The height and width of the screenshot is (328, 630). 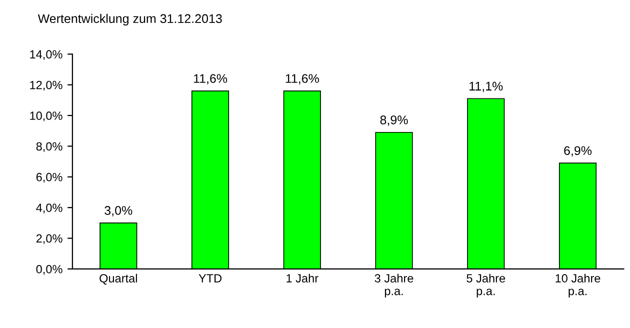 I want to click on y-tick-label: 8,0%, so click(x=49, y=147).